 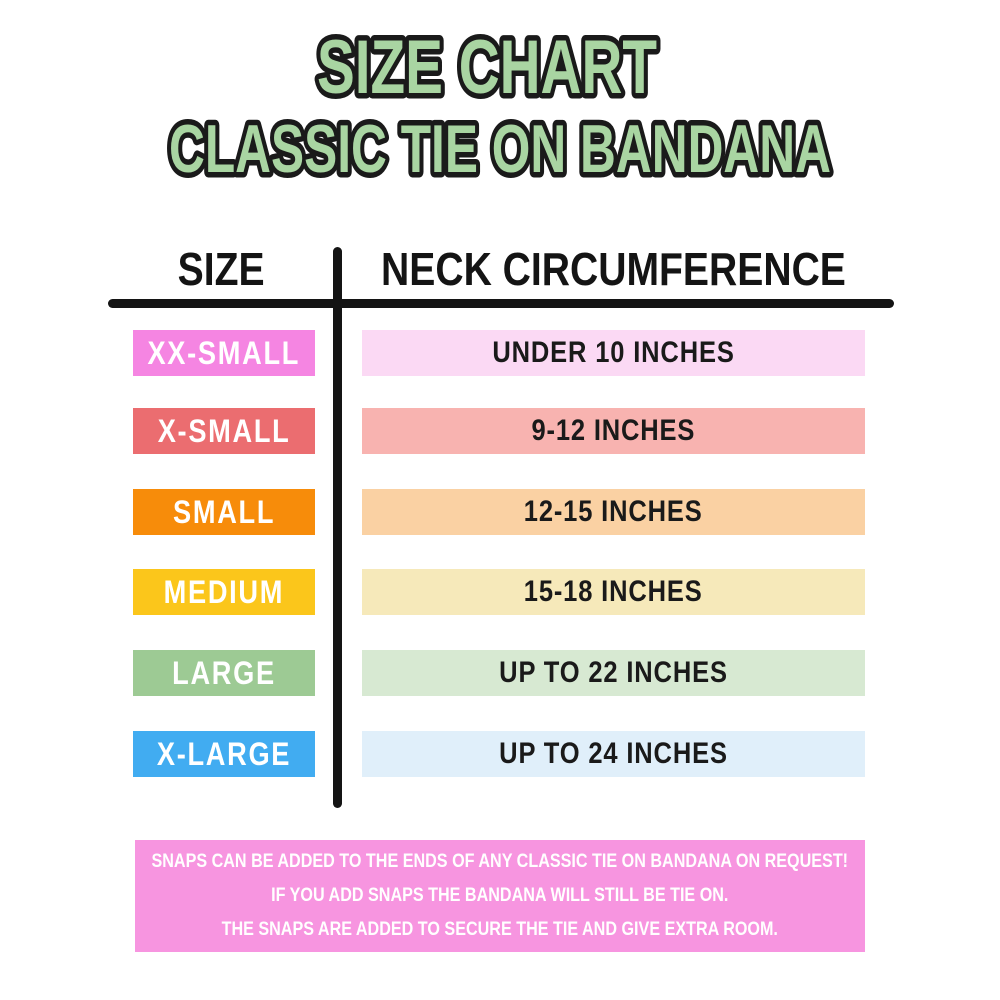 What do you see at coordinates (487, 67) in the screenshot?
I see `page-title: SIZE CHART` at bounding box center [487, 67].